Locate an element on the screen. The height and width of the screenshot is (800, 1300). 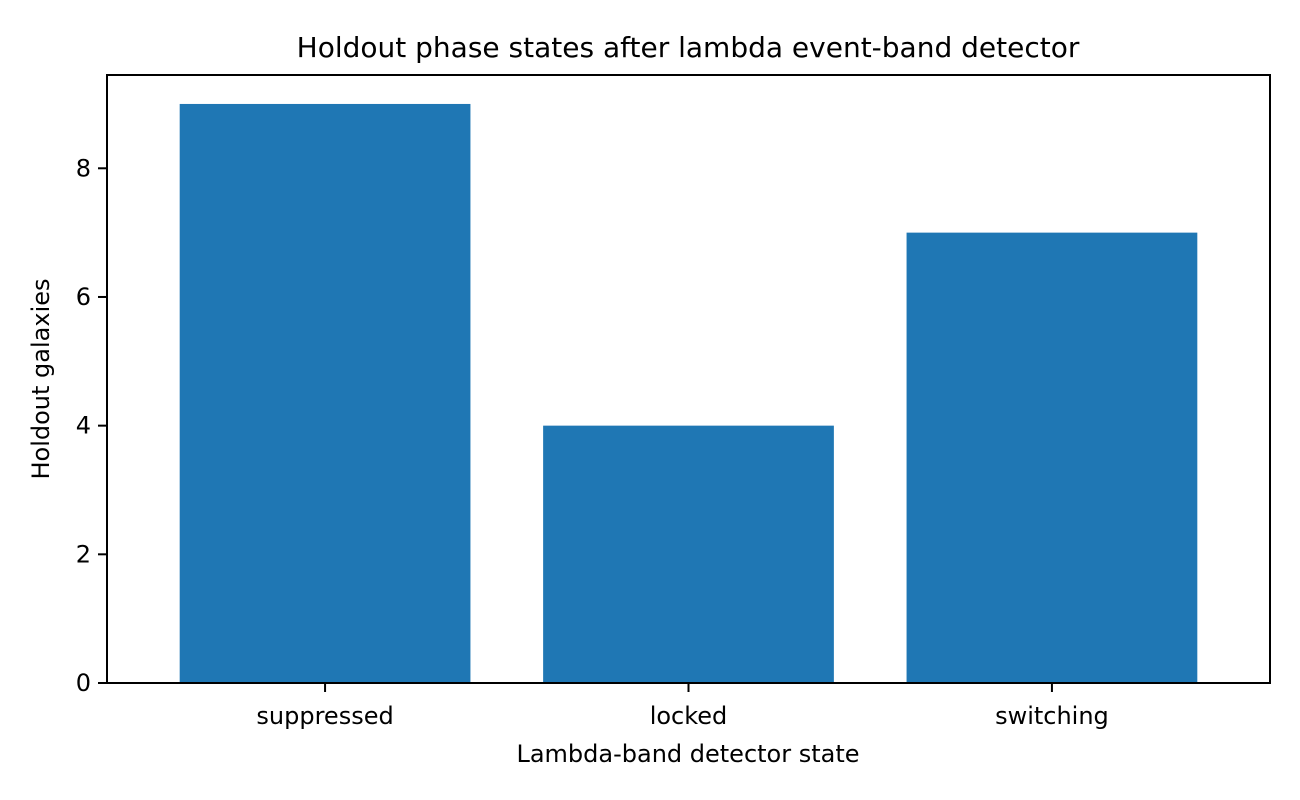
y-tick-label: 4 is located at coordinates (83, 426).